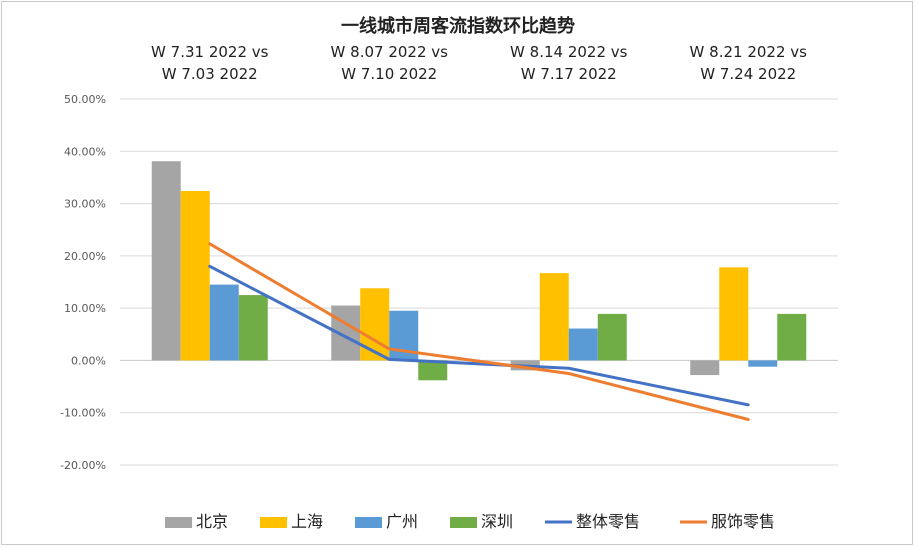  I want to click on category-label: W 7.03 2022, so click(210, 74).